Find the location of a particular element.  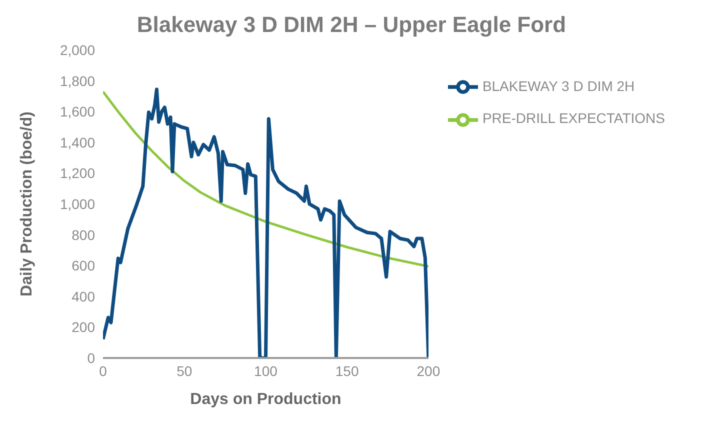

y-tick-label: 1,400 is located at coordinates (78, 142).